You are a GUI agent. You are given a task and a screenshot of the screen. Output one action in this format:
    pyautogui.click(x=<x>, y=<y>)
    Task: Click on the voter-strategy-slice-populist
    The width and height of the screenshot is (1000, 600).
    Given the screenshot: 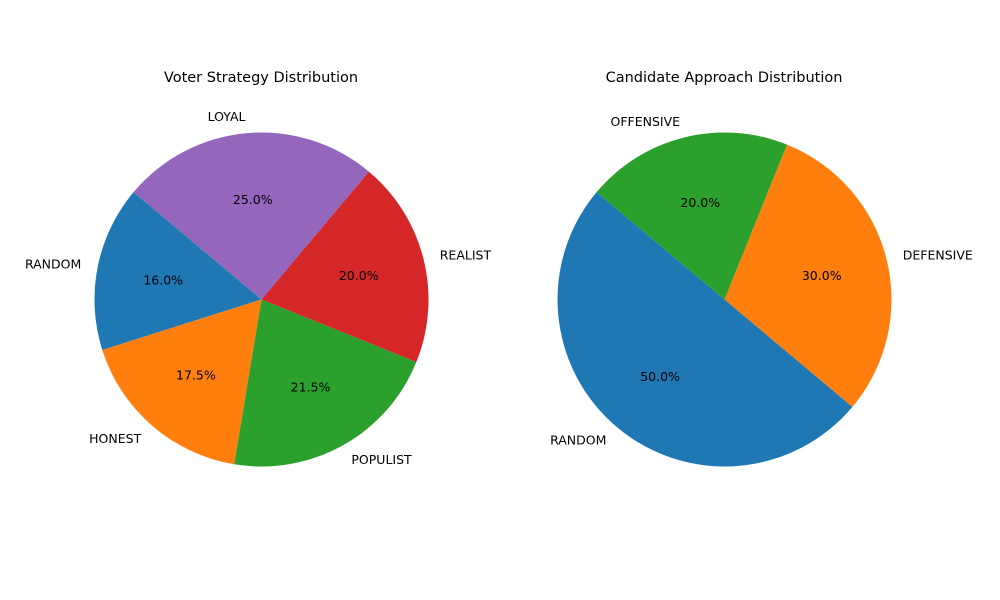 What is the action you would take?
    pyautogui.click(x=325, y=383)
    